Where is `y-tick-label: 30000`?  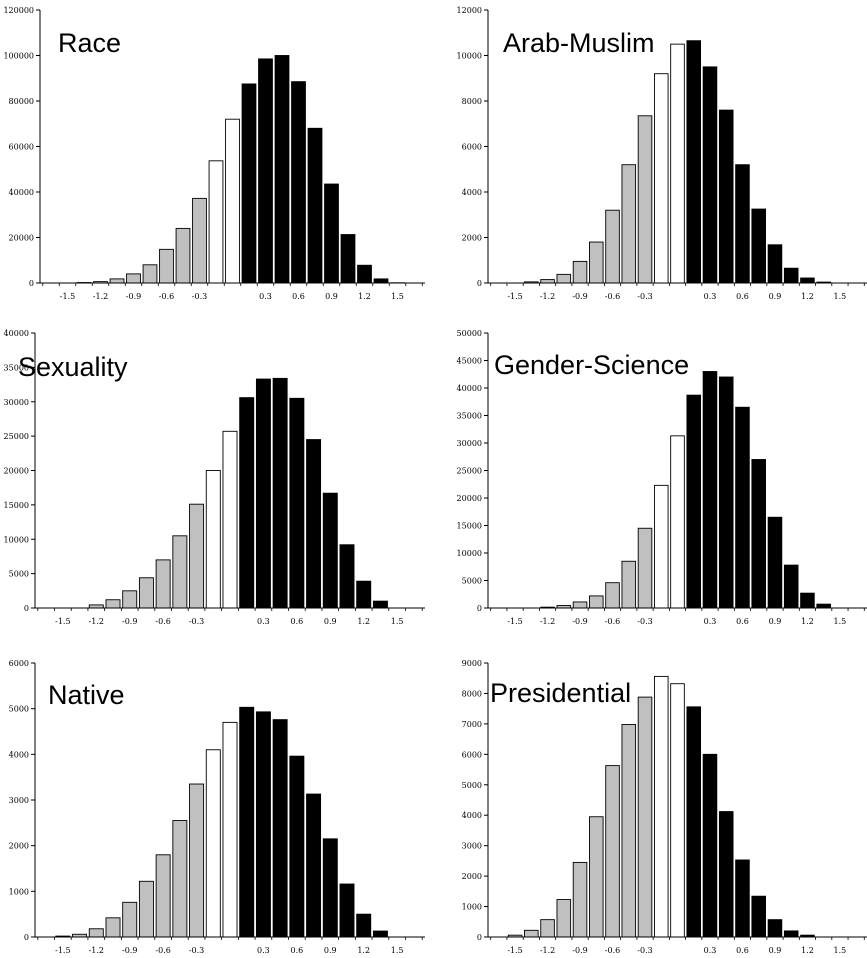 y-tick-label: 30000 is located at coordinates (469, 443).